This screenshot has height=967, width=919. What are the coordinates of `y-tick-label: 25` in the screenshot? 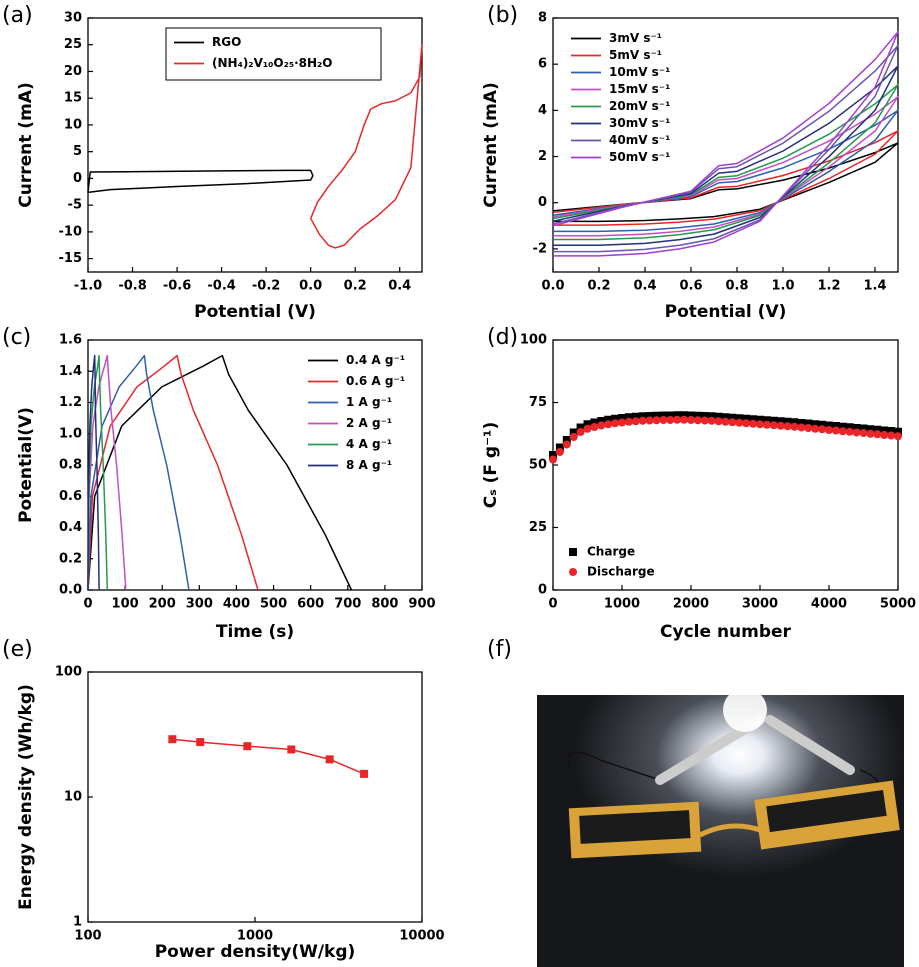 It's located at (538, 527).